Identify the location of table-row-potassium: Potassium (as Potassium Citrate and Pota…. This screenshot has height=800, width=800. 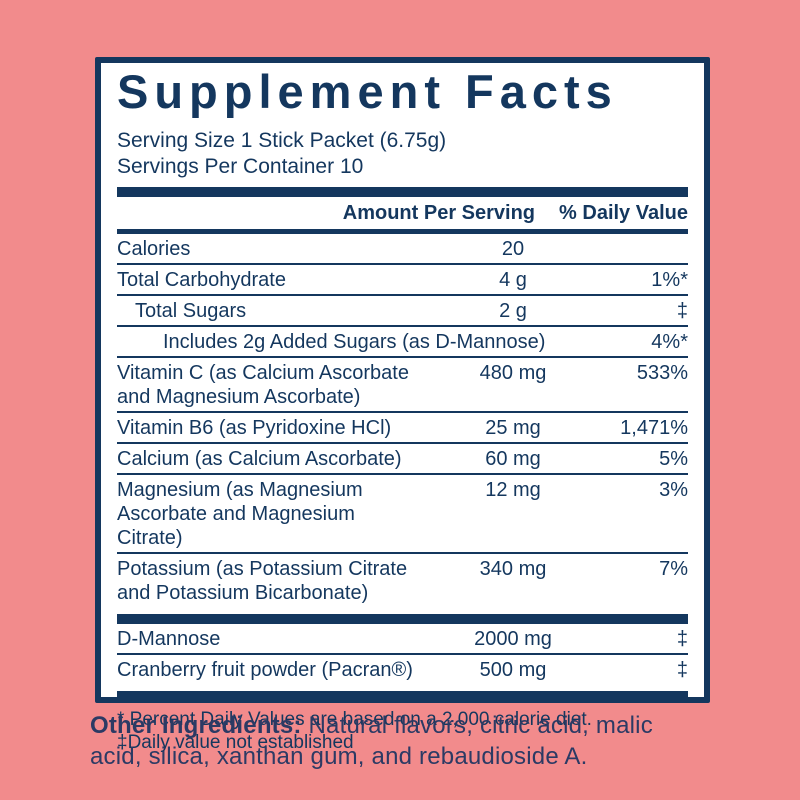
(402, 580).